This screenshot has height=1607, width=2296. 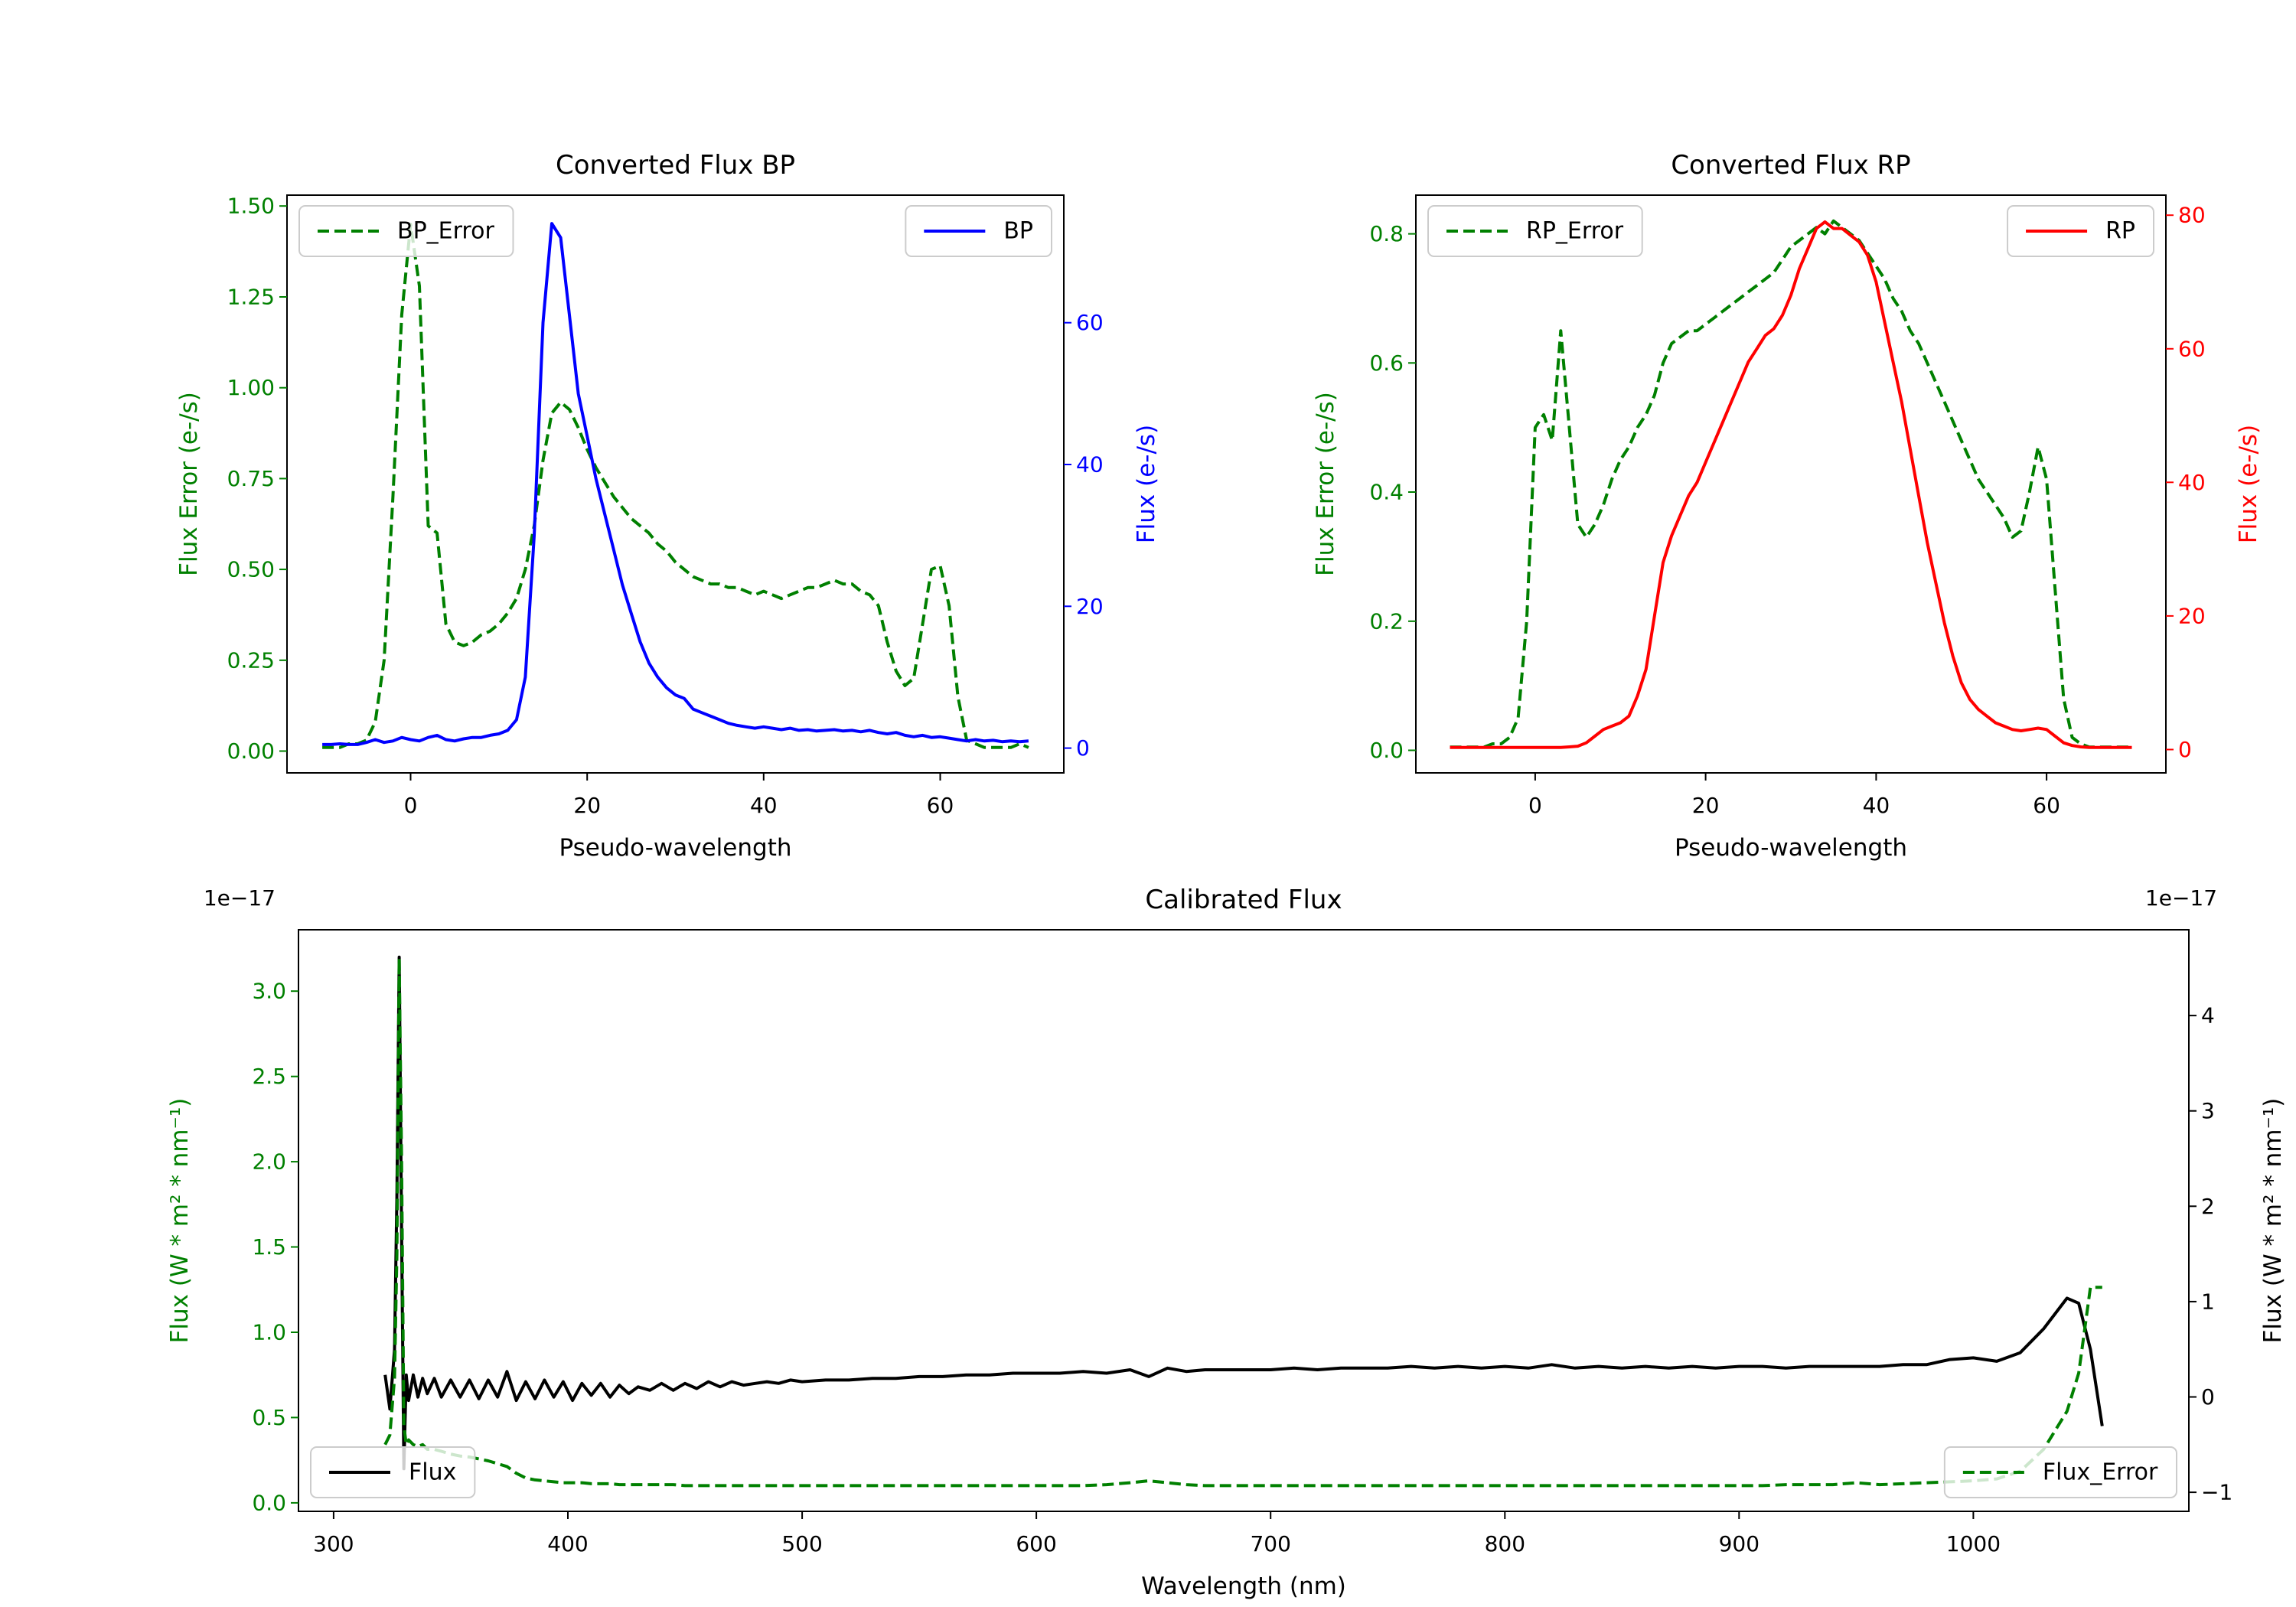 What do you see at coordinates (251, 206) in the screenshot?
I see `left-tick-label: 1.50` at bounding box center [251, 206].